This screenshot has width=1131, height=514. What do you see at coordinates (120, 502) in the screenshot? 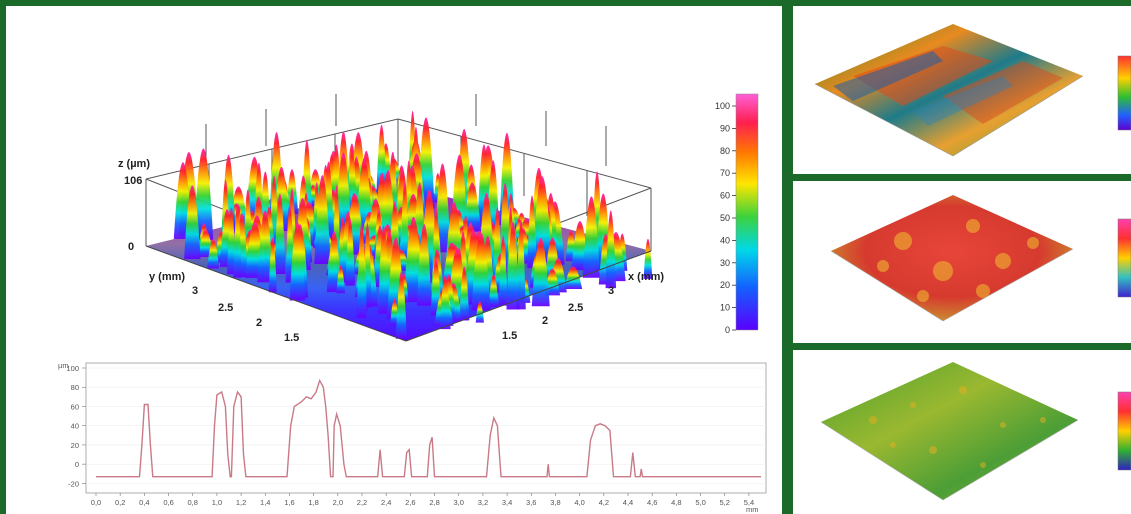
I see `profile-x-tick-label: 0,2` at bounding box center [120, 502].